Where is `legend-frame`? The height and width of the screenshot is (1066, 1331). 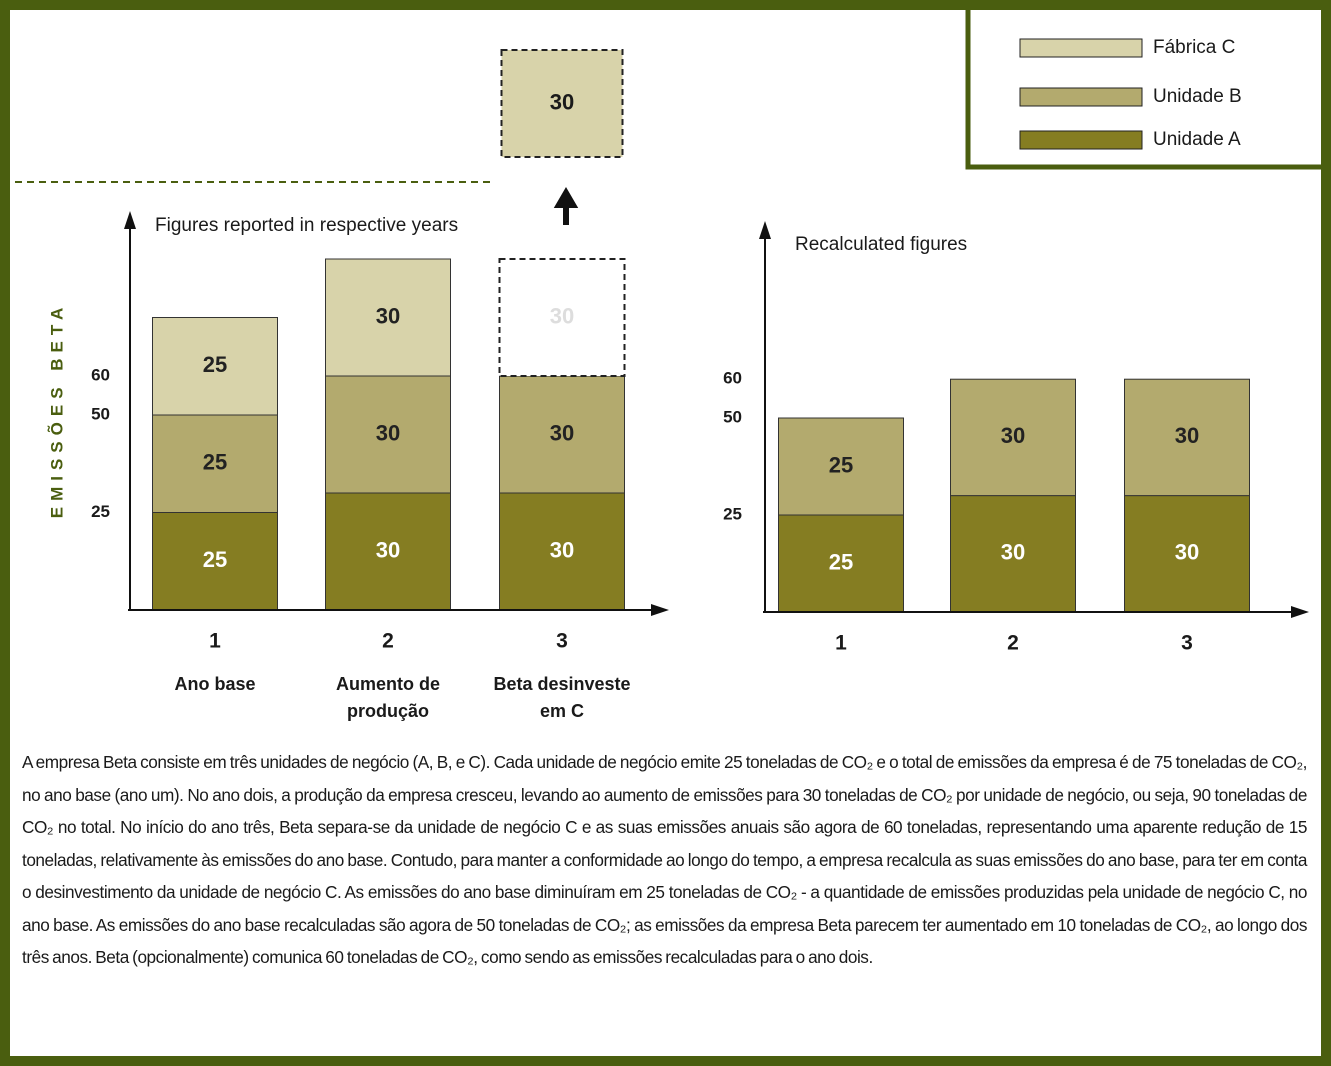
legend-frame is located at coordinates (1143, 90).